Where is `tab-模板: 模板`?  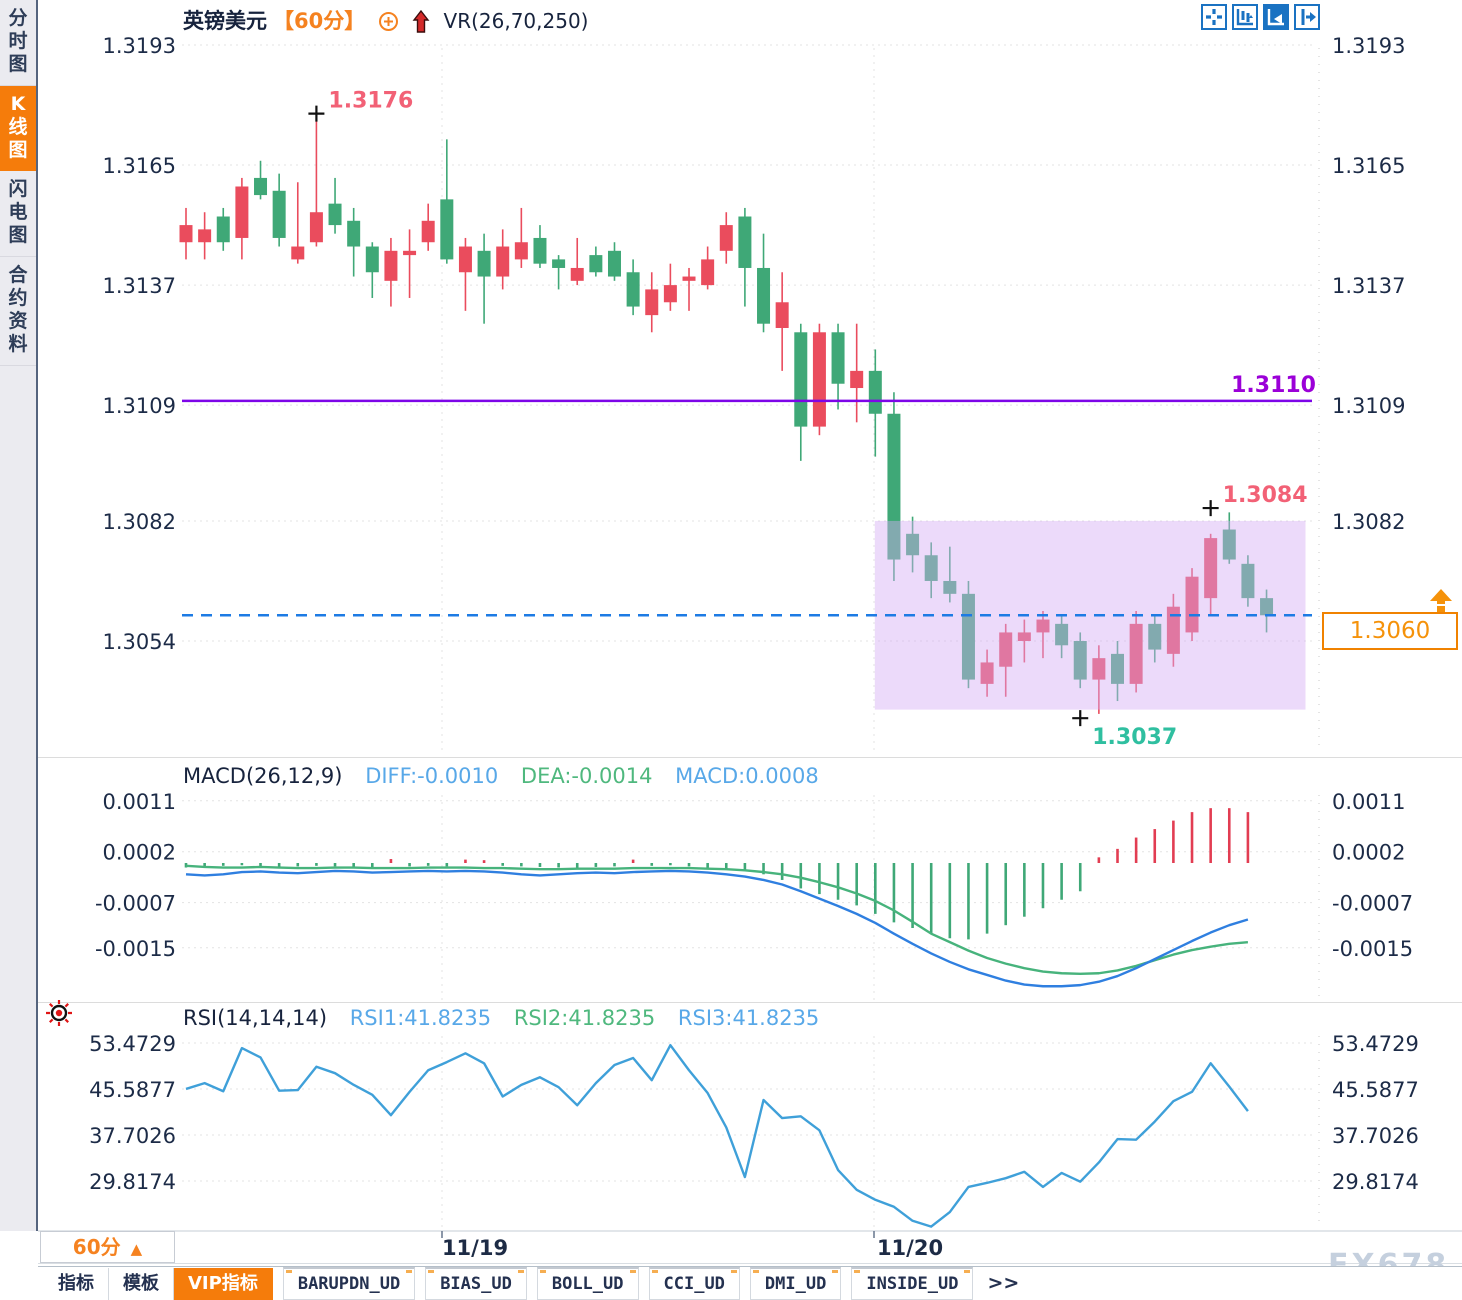 tab-模板: 模板 is located at coordinates (141, 1284).